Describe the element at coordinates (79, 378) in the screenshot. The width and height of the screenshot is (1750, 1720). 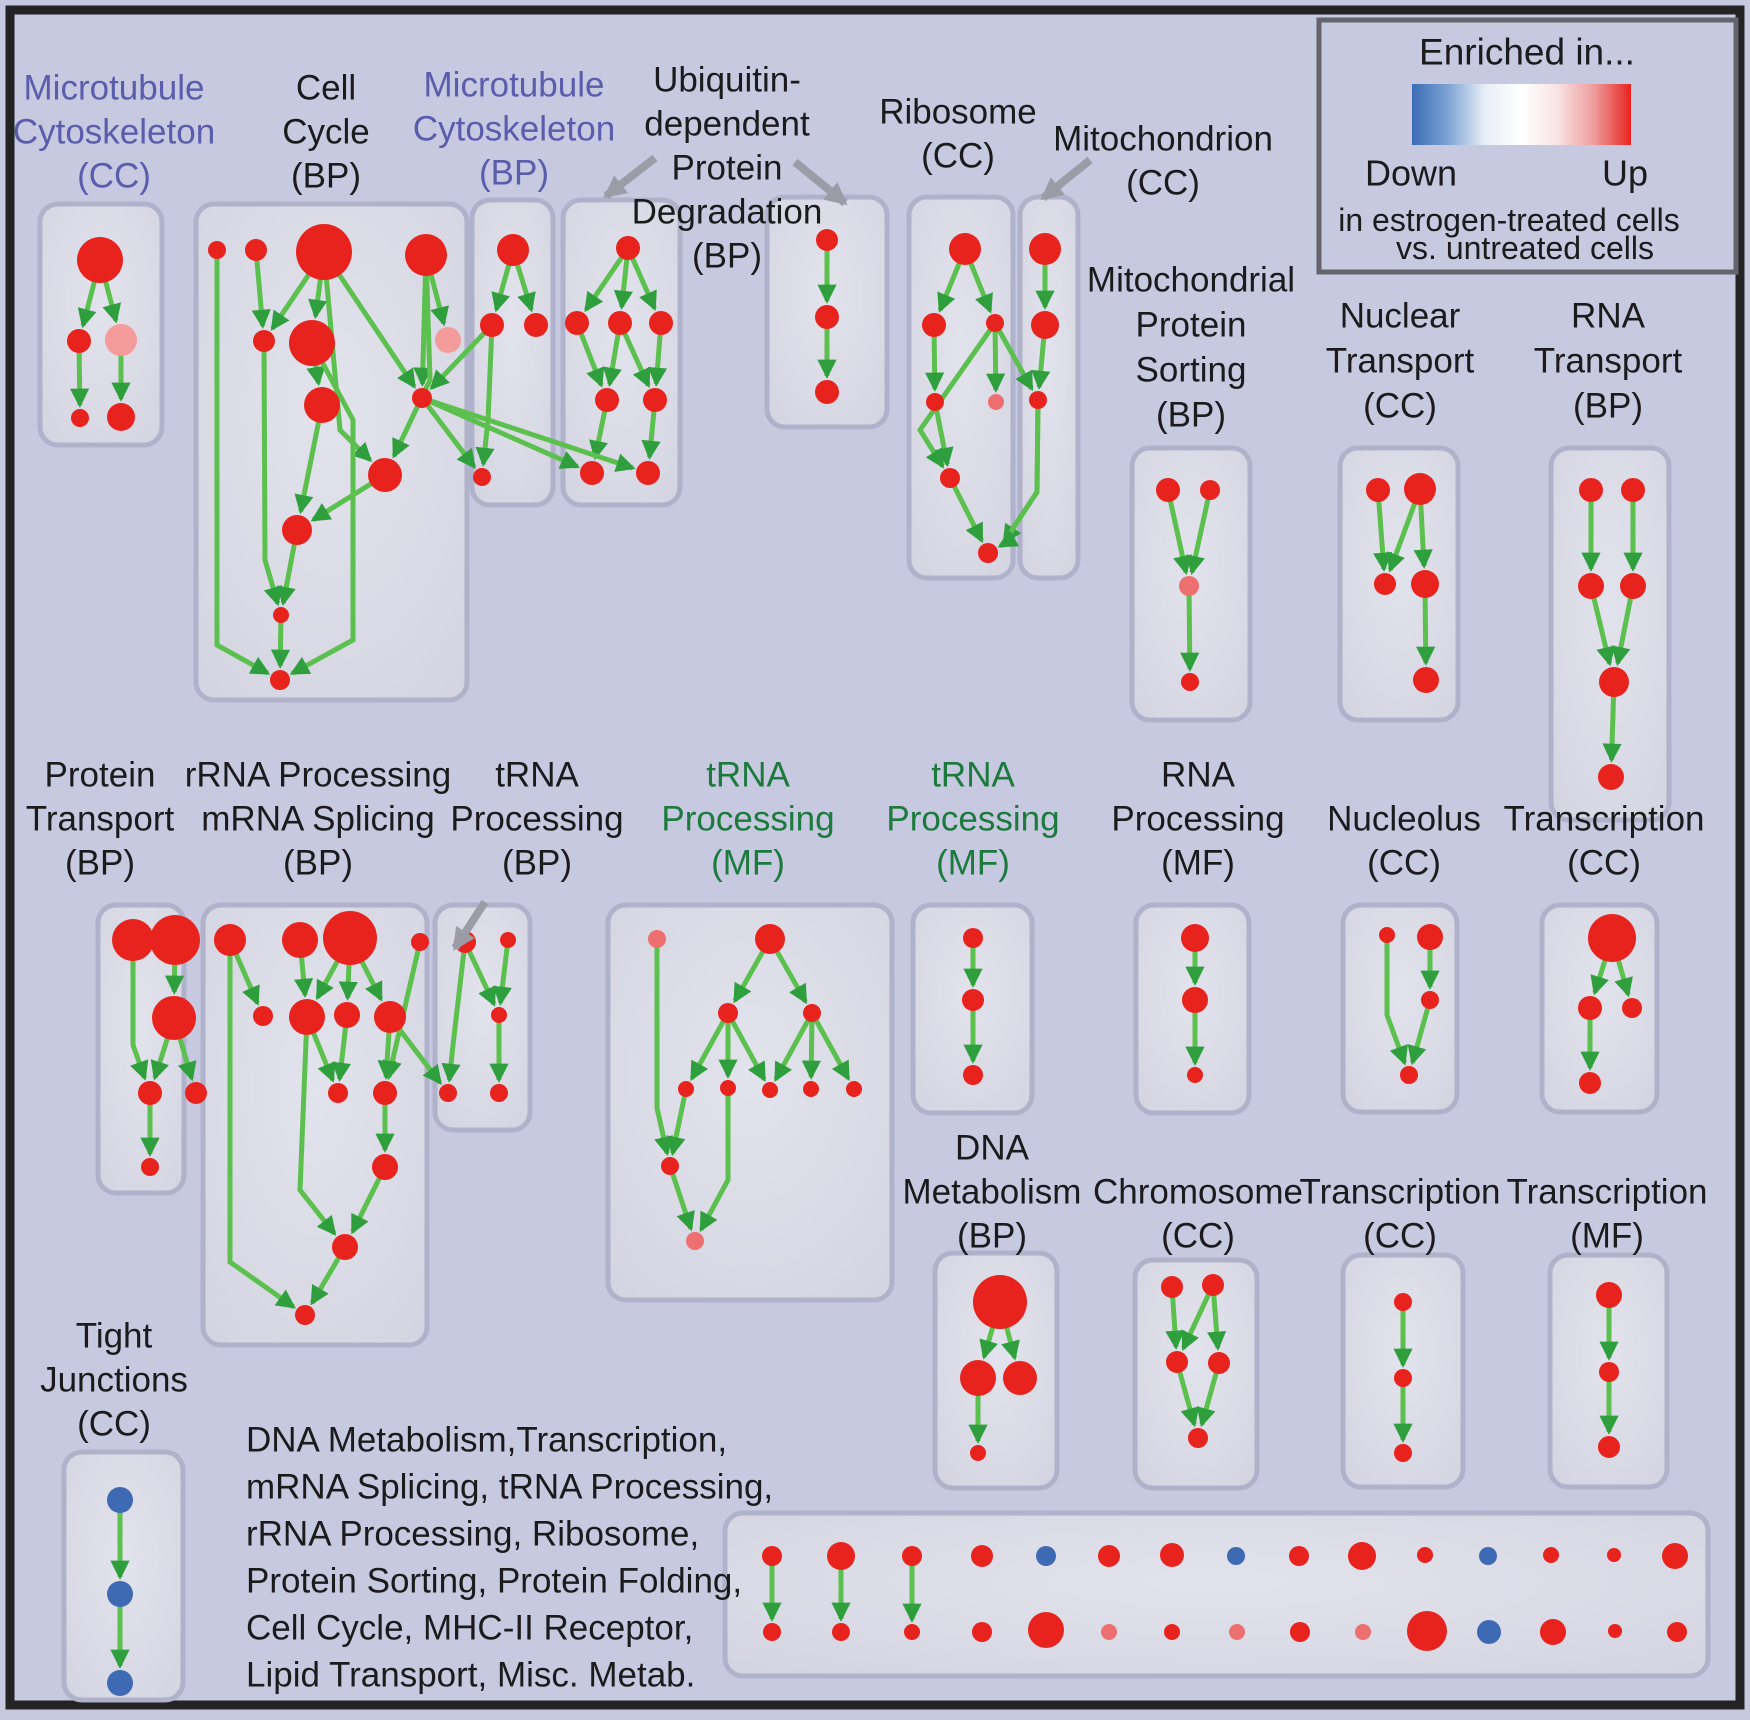
I see `edge-mt-cc` at that location.